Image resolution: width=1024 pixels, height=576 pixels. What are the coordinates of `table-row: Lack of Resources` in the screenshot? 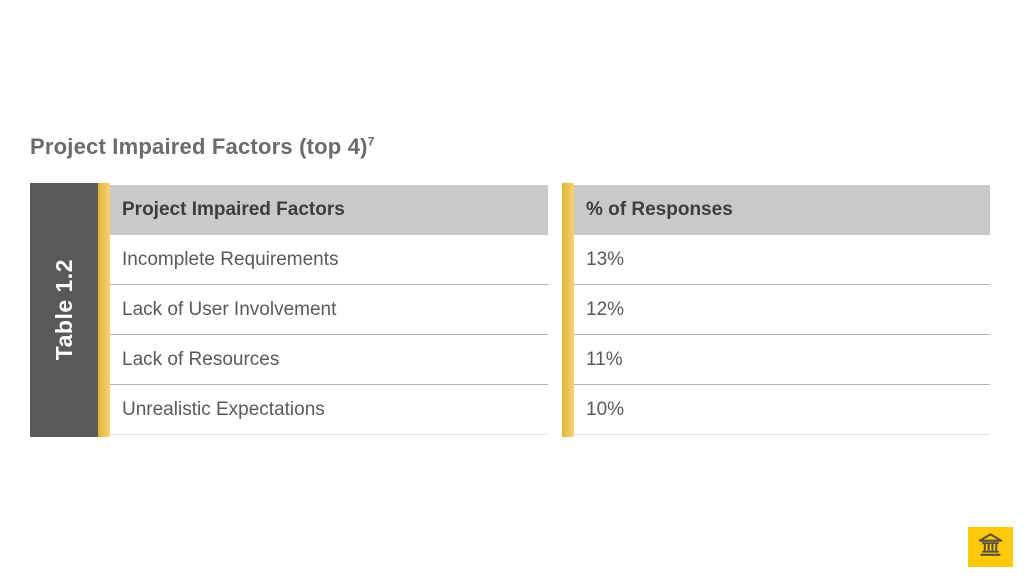 It's located at (329, 360).